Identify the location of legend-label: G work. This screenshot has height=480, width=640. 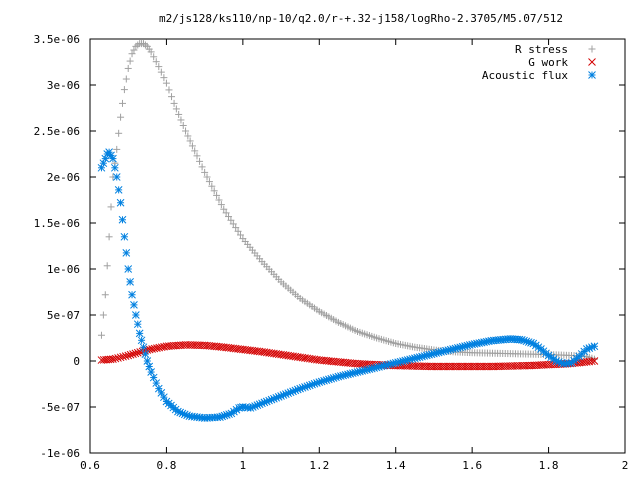
(548, 62).